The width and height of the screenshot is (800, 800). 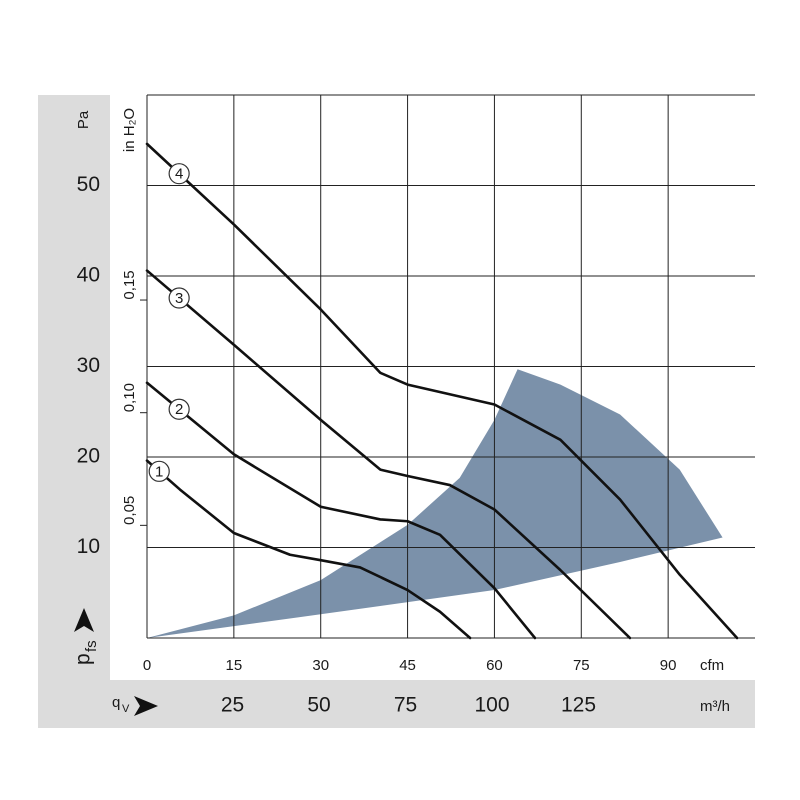 I want to click on x-arrow, so click(x=146, y=706).